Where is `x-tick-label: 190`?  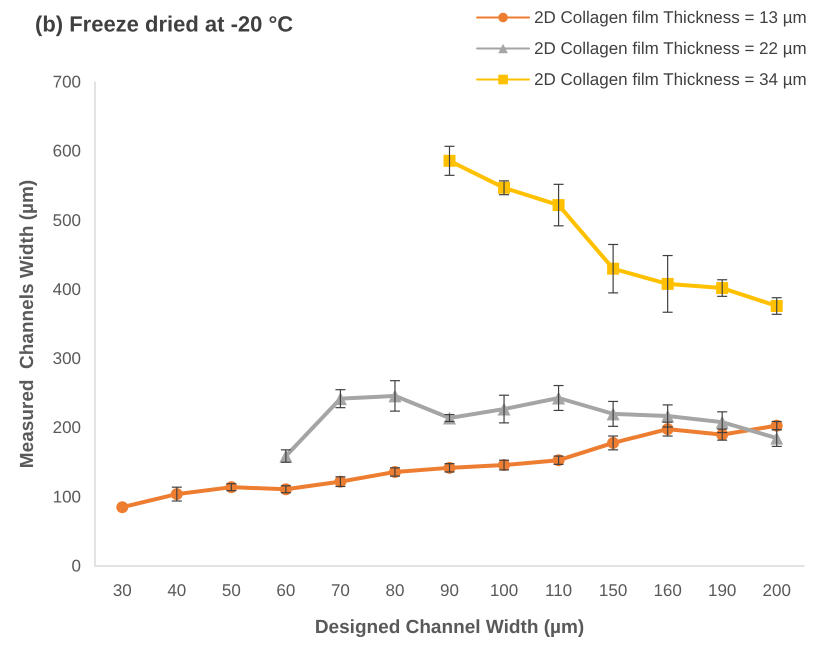 x-tick-label: 190 is located at coordinates (722, 590).